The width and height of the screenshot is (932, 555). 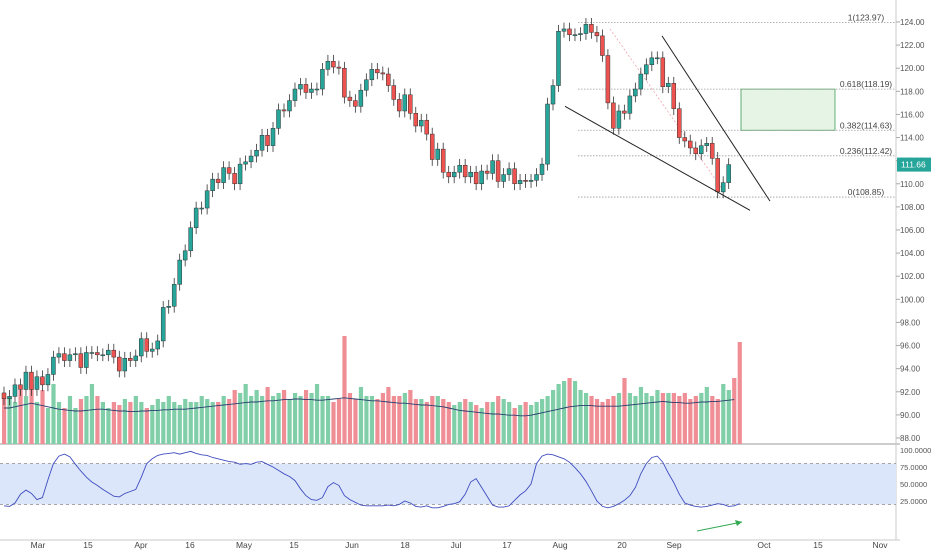 I want to click on price-tick-label: 106.00, so click(x=912, y=230).